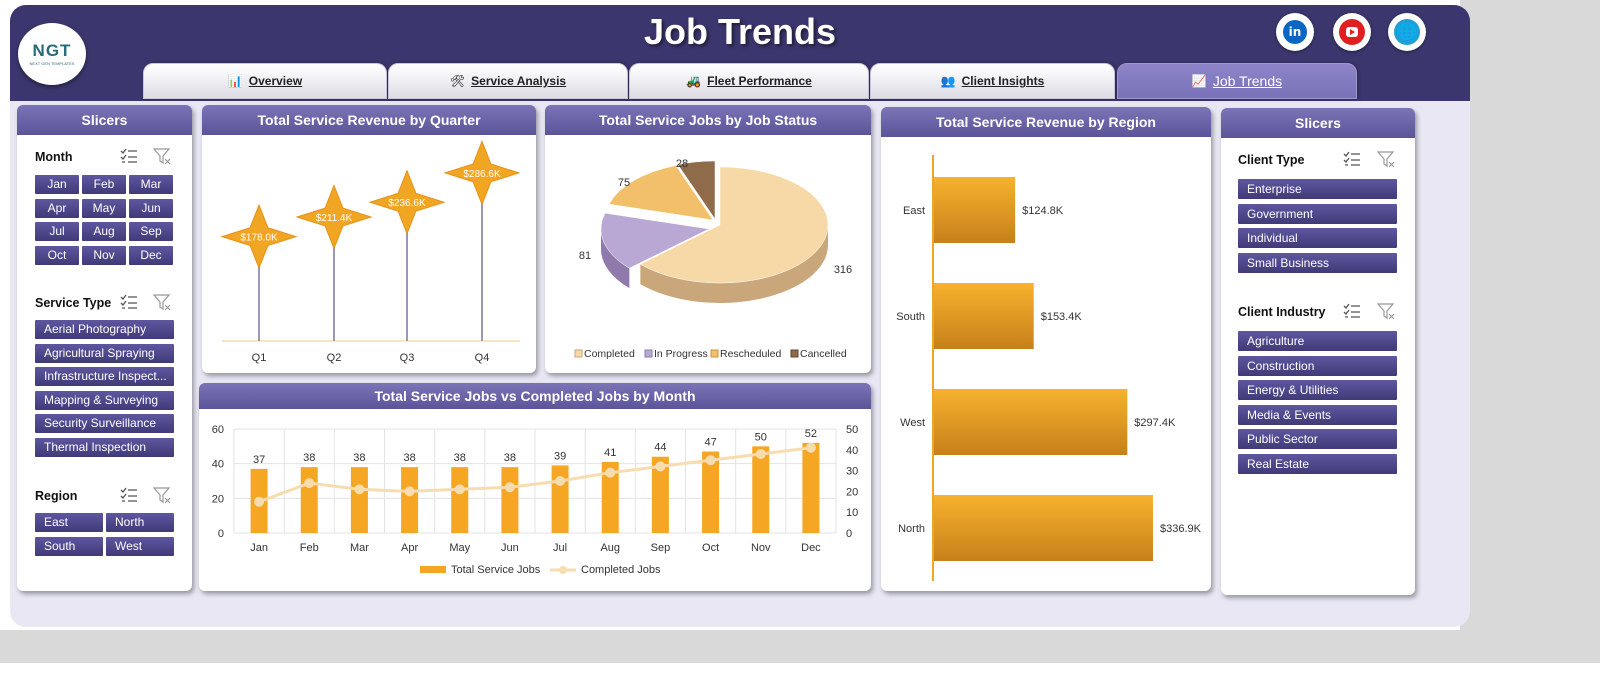 This screenshot has width=1600, height=680. Describe the element at coordinates (823, 354) in the screenshot. I see `legend-label: Cancelled` at that location.